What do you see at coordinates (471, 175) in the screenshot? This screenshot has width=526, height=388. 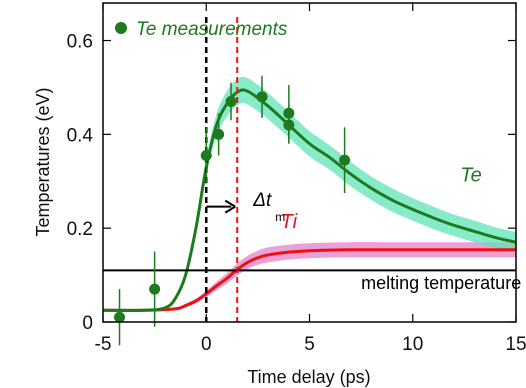 I see `te-curve-label: Te` at bounding box center [471, 175].